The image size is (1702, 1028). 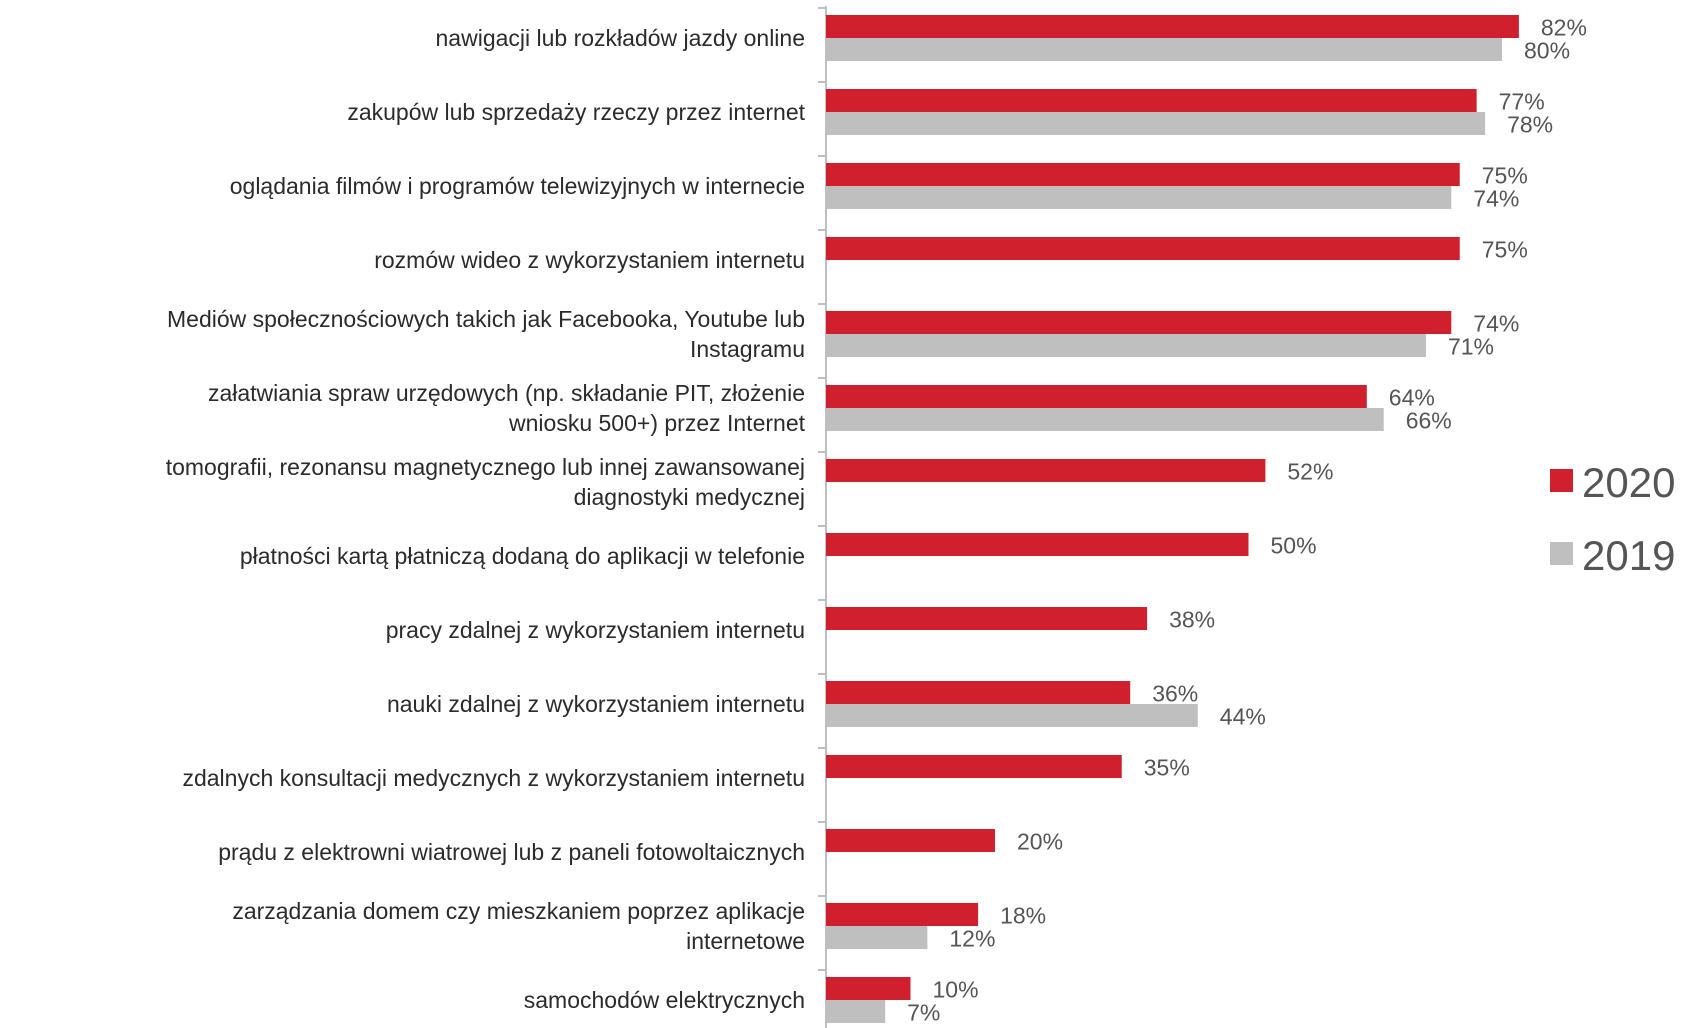 I want to click on data-label-2020: 50%, so click(x=1294, y=546).